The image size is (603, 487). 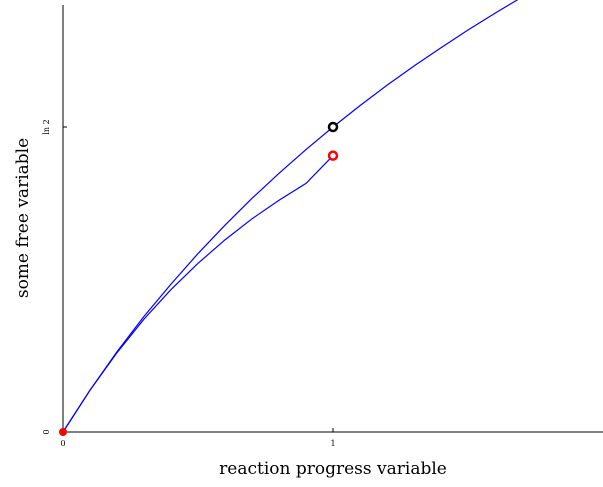 What do you see at coordinates (46, 431) in the screenshot?
I see `y-tick-label-0: 0` at bounding box center [46, 431].